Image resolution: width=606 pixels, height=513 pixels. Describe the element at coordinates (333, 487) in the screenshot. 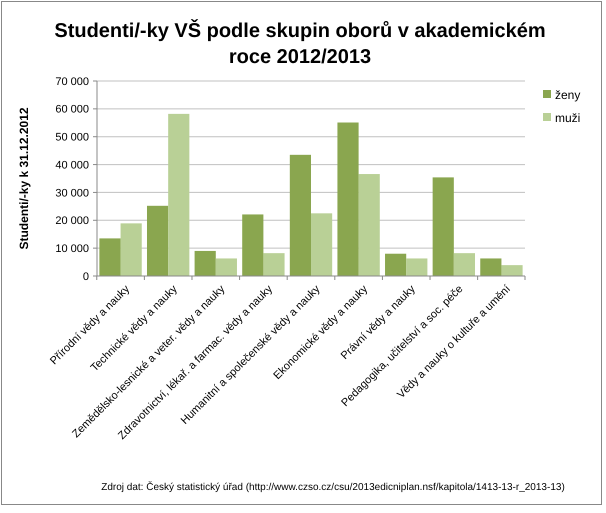

I see `text: Zdroj dat: Český statistický úřad (http://www.czso.cz/csu/2013edicniplan.nsf/kapitola/1413-13-r_2013-13)` at that location.